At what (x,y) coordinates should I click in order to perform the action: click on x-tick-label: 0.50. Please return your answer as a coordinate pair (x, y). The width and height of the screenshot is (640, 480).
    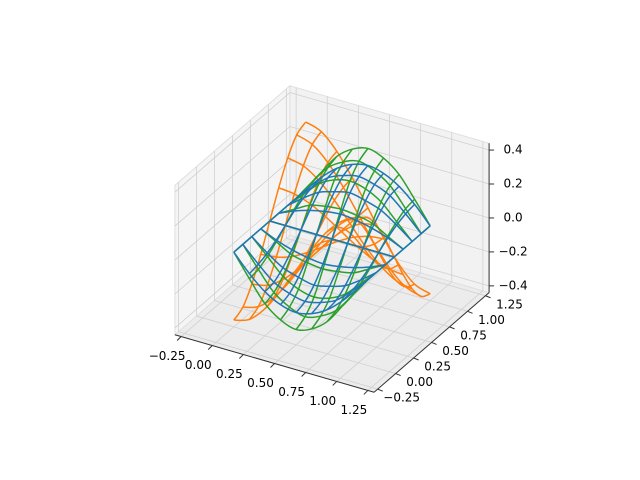
    Looking at the image, I should click on (260, 383).